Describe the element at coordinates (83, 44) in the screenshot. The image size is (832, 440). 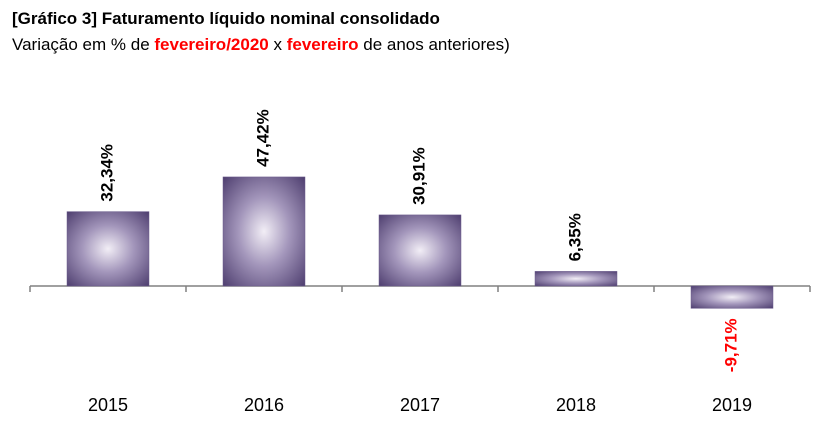
I see `subtitle-part: Variação em % de` at that location.